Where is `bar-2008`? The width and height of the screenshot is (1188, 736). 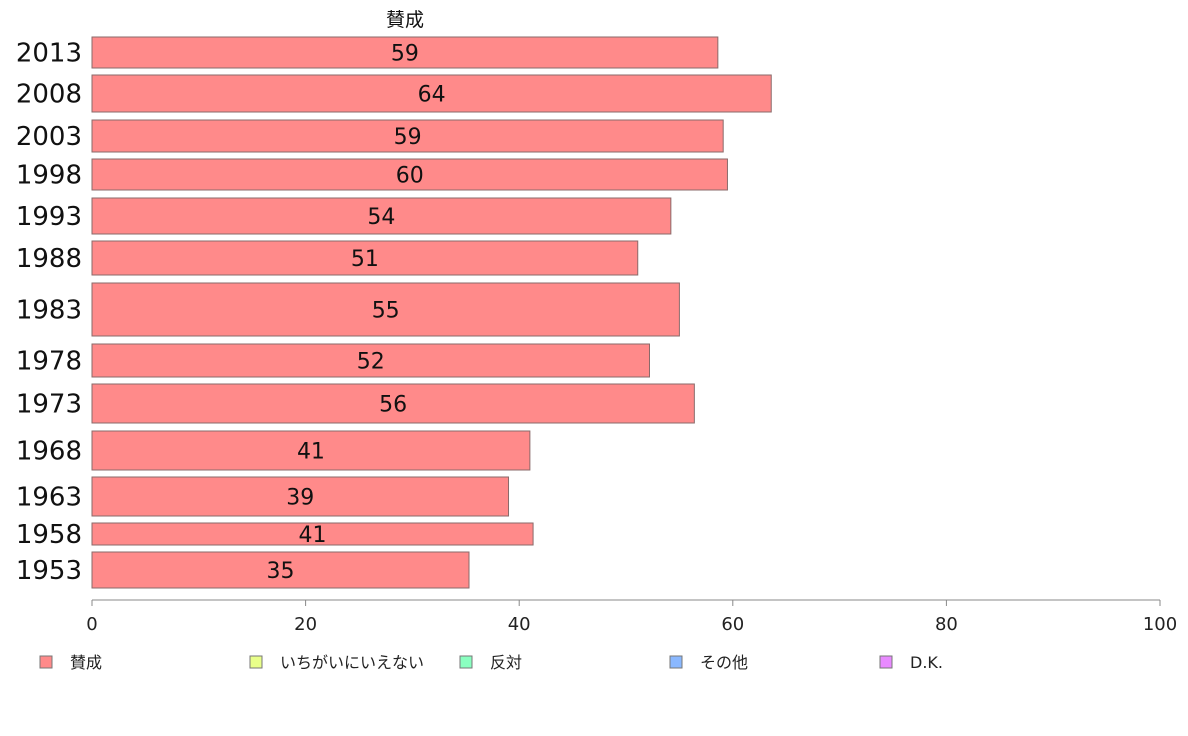
bar-2008 is located at coordinates (431, 93).